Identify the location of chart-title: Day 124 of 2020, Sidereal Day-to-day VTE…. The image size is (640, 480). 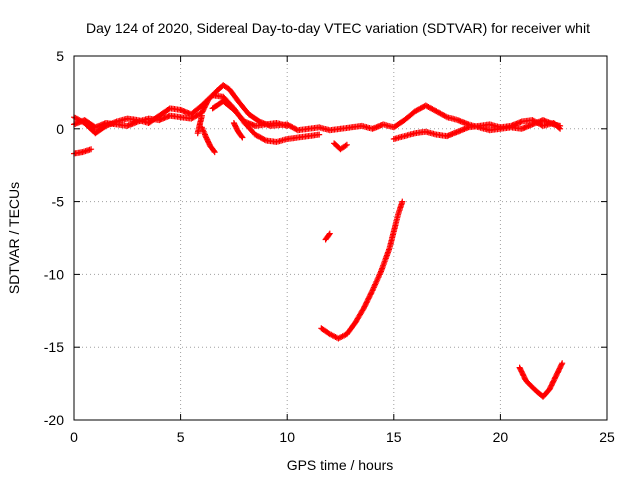
(338, 28).